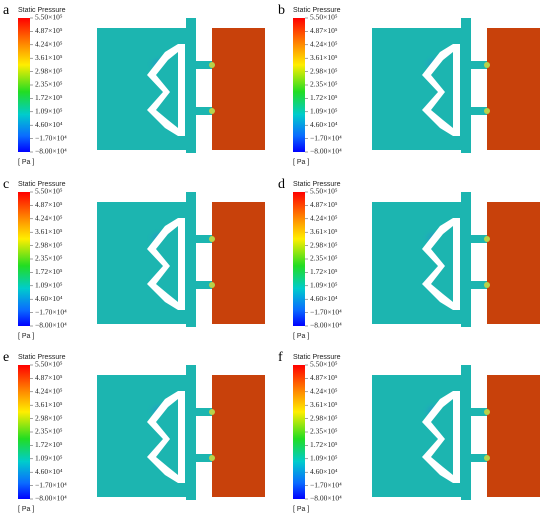  Describe the element at coordinates (281, 184) in the screenshot. I see `panel-label: d` at that location.